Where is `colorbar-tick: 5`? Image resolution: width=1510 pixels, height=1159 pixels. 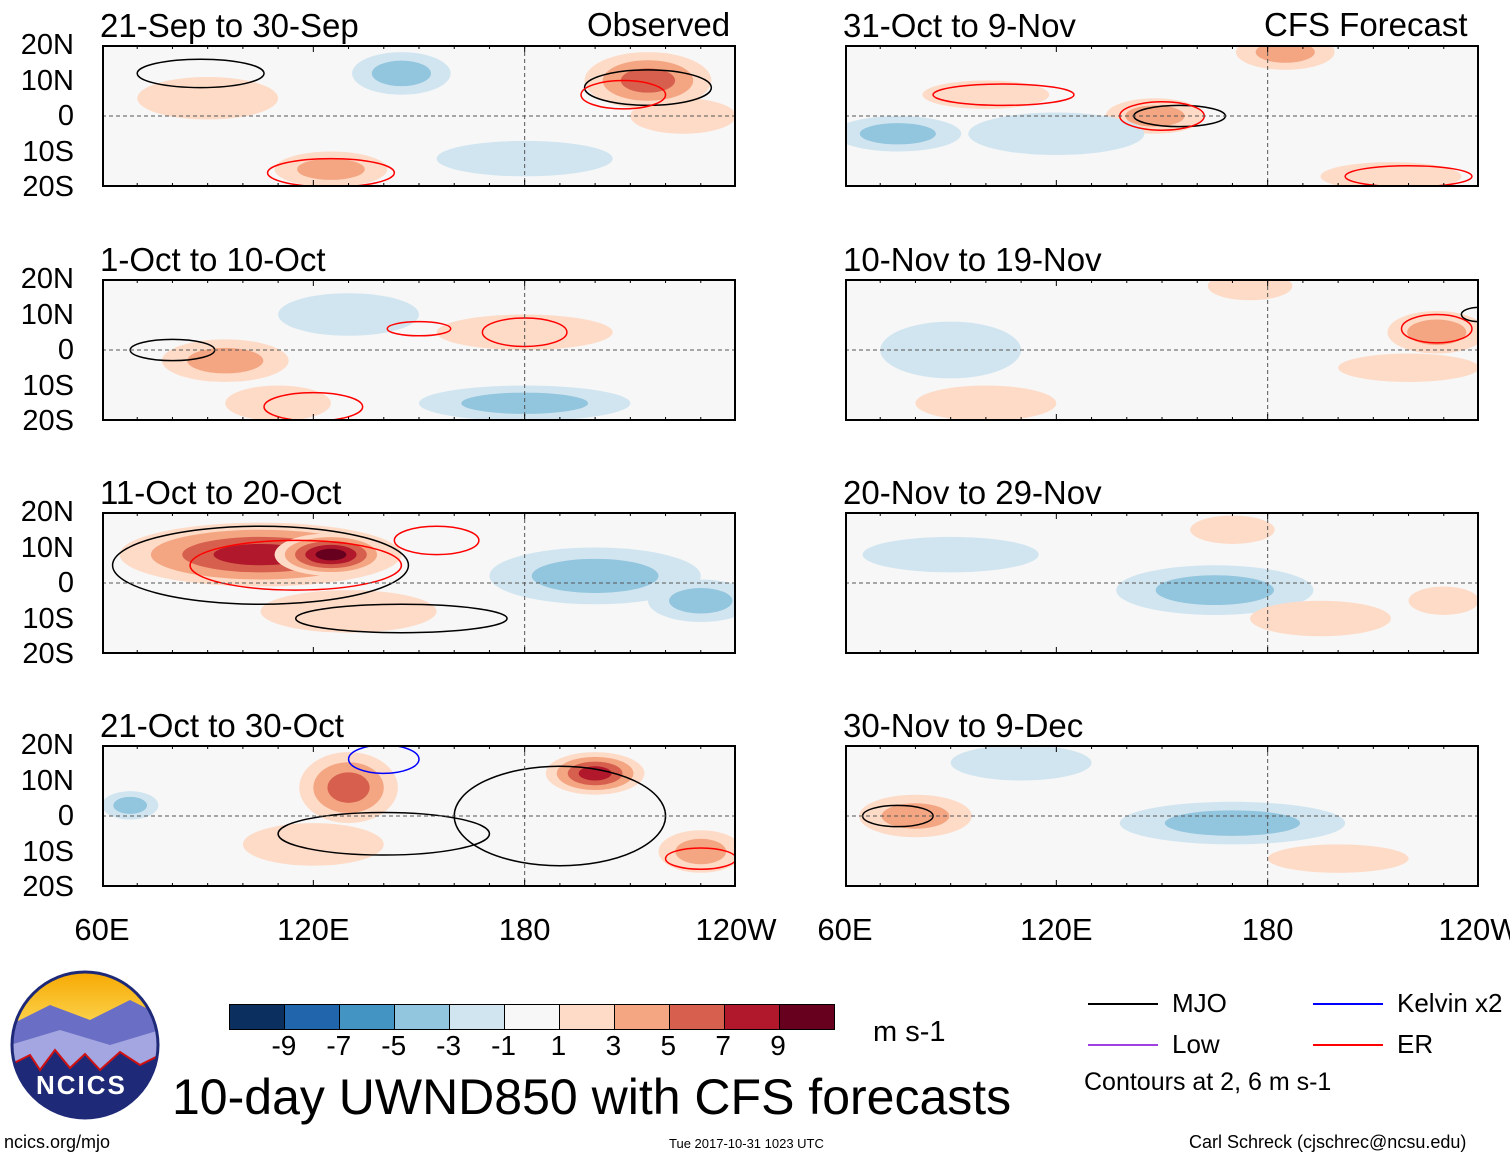 colorbar-tick: 5 is located at coordinates (668, 1045).